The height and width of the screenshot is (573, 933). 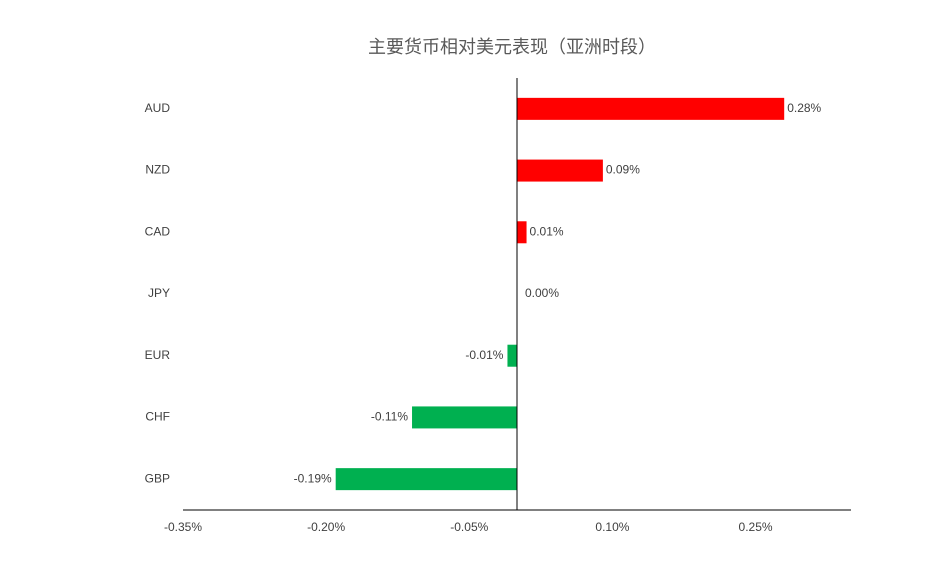 I want to click on data-label: 0.00%, so click(x=542, y=293).